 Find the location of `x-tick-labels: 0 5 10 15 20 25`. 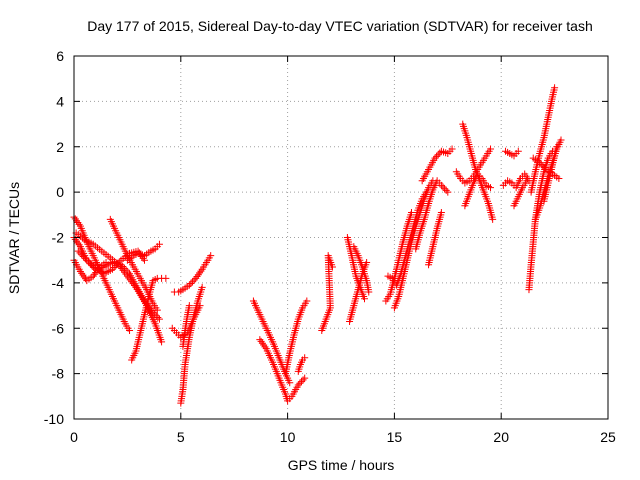

x-tick-labels: 0 5 10 15 20 25 is located at coordinates (343, 437).